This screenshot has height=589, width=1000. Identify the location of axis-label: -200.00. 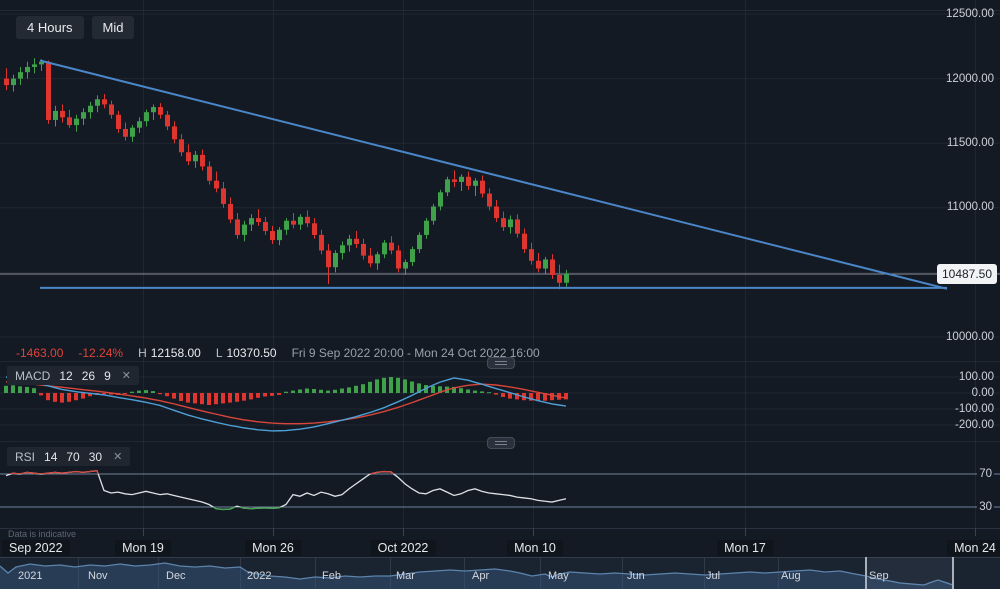
(974, 425).